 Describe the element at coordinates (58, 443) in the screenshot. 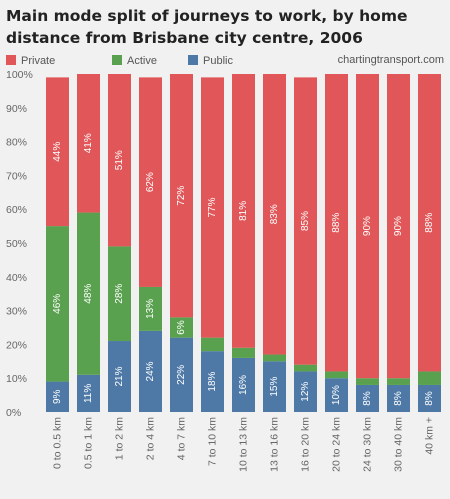

I see `x-tick-label: 0 to 0.5 km` at that location.